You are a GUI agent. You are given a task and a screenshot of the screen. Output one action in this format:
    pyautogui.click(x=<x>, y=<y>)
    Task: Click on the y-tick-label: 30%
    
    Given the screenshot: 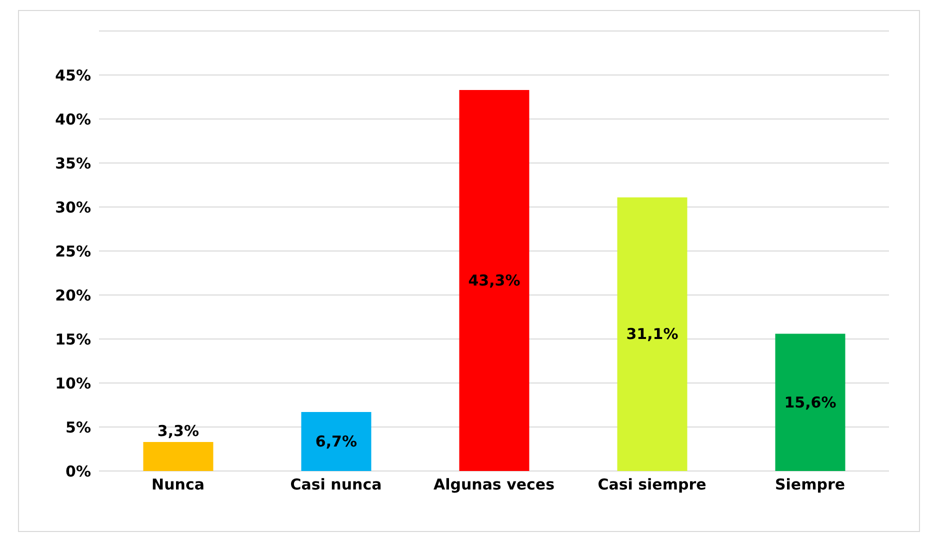 What is the action you would take?
    pyautogui.click(x=73, y=207)
    